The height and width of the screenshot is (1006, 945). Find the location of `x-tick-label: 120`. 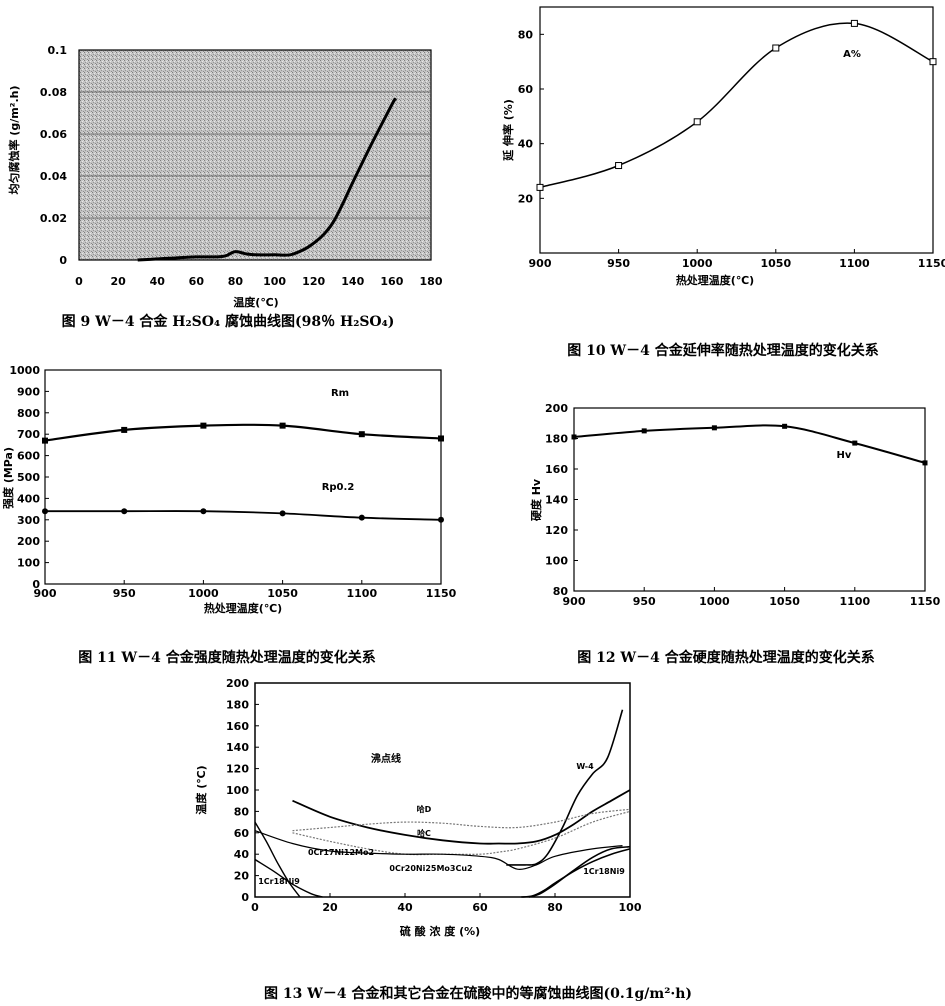

x-tick-label: 120 is located at coordinates (313, 281).